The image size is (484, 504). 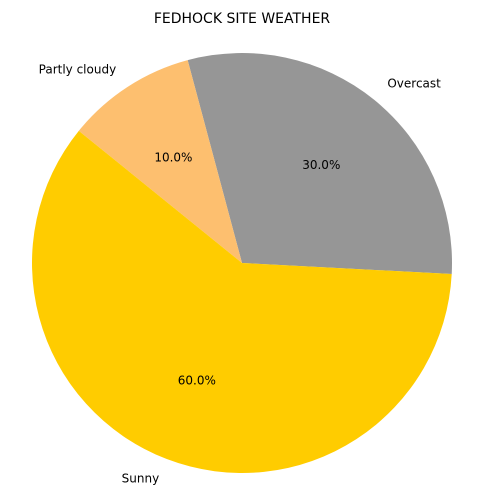 I want to click on pie-slice-partly-cloudy, so click(x=160, y=161).